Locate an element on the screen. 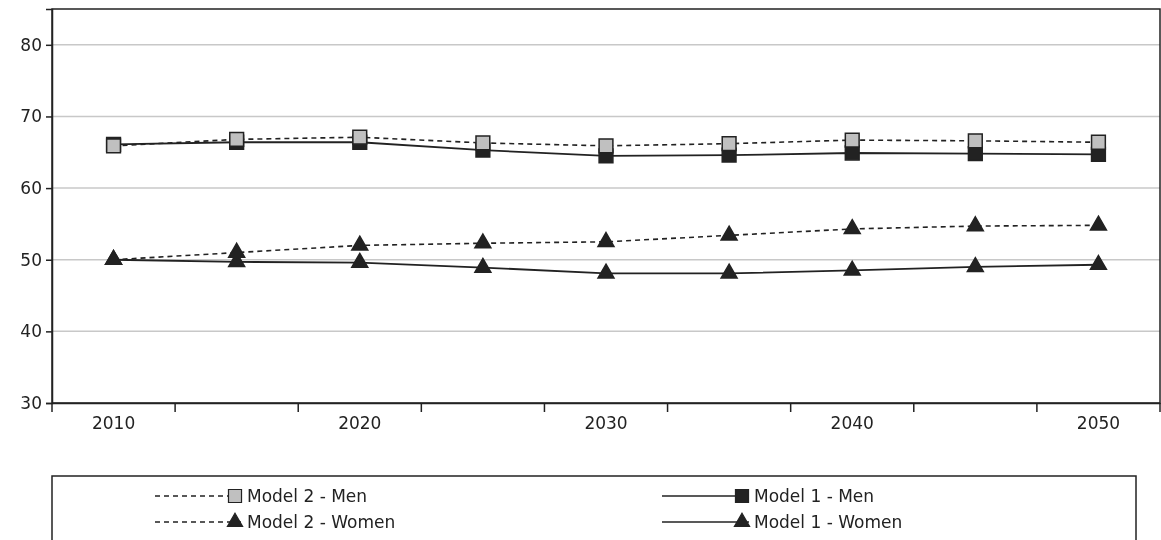  x-tick-label: 2010 is located at coordinates (113, 423).